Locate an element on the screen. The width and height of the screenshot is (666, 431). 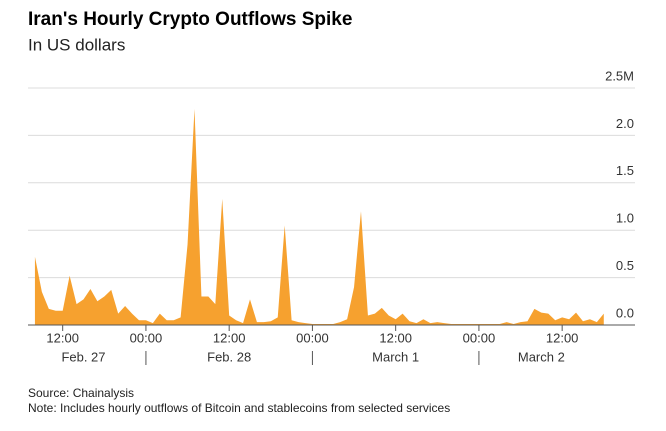
y-tick-label: 1.0 is located at coordinates (625, 218).